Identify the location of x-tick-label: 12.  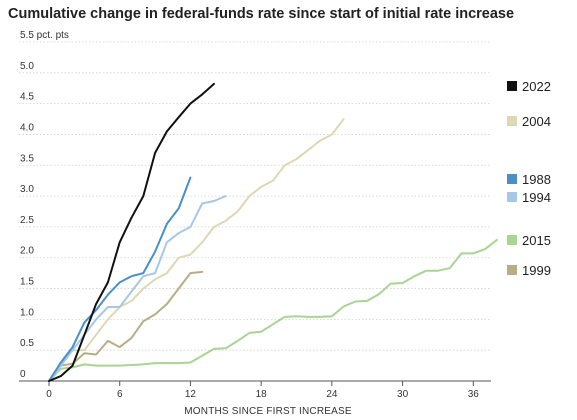
(191, 394).